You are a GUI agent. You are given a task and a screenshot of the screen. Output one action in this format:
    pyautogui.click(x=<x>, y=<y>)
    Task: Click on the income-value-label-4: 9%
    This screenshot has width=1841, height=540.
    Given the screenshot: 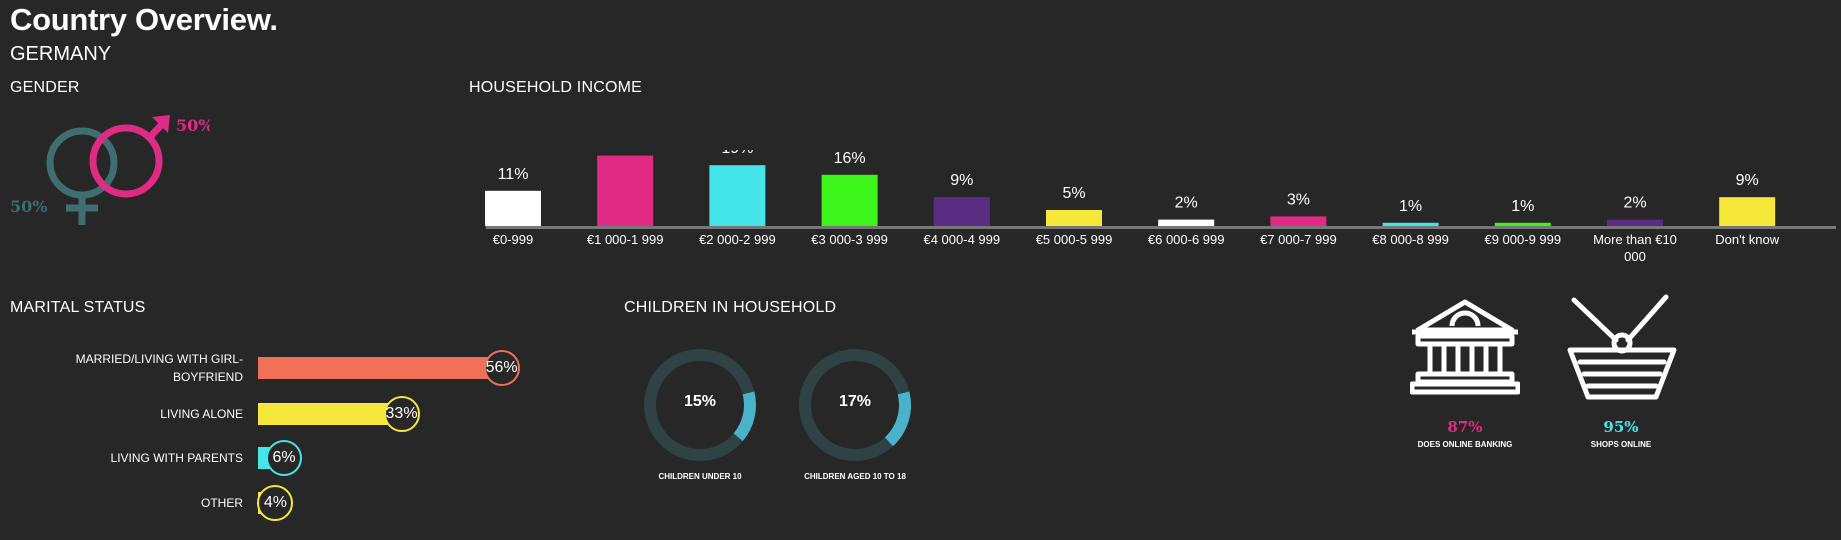 What is the action you would take?
    pyautogui.click(x=961, y=180)
    